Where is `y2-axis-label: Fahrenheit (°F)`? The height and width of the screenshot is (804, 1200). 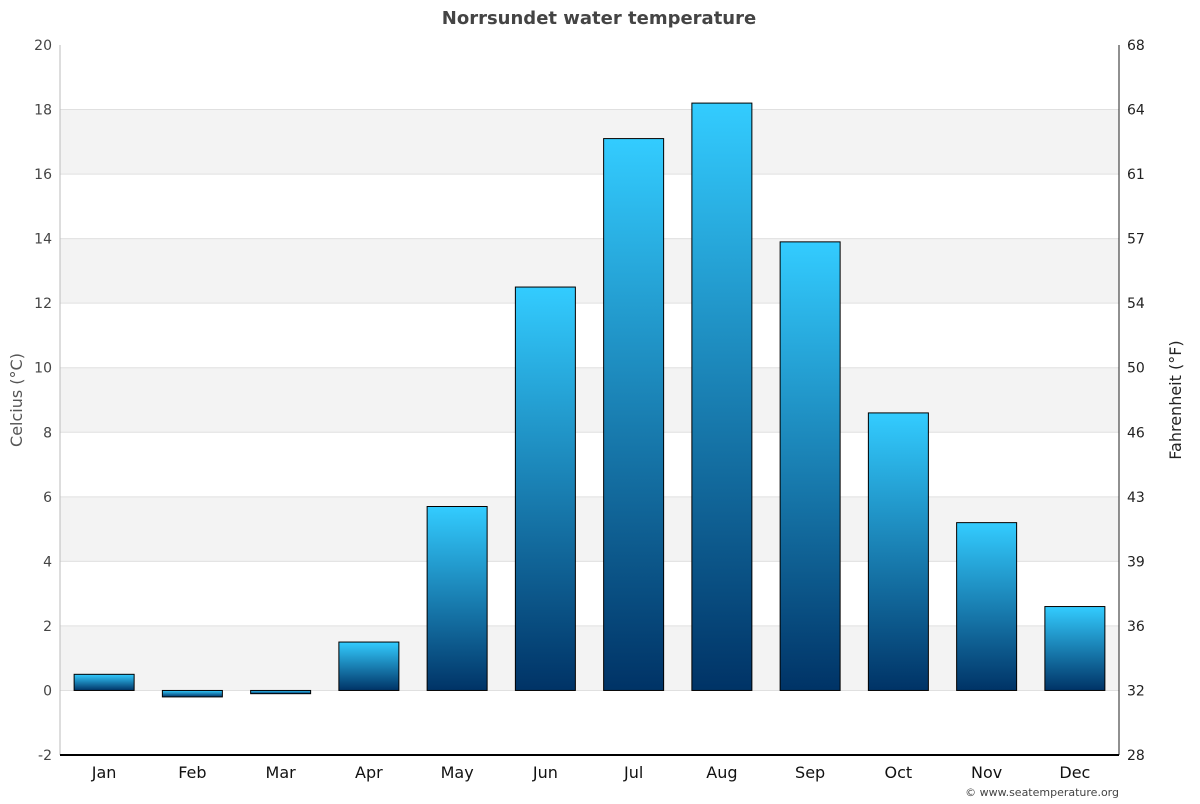 y2-axis-label: Fahrenheit (°F) is located at coordinates (1175, 399).